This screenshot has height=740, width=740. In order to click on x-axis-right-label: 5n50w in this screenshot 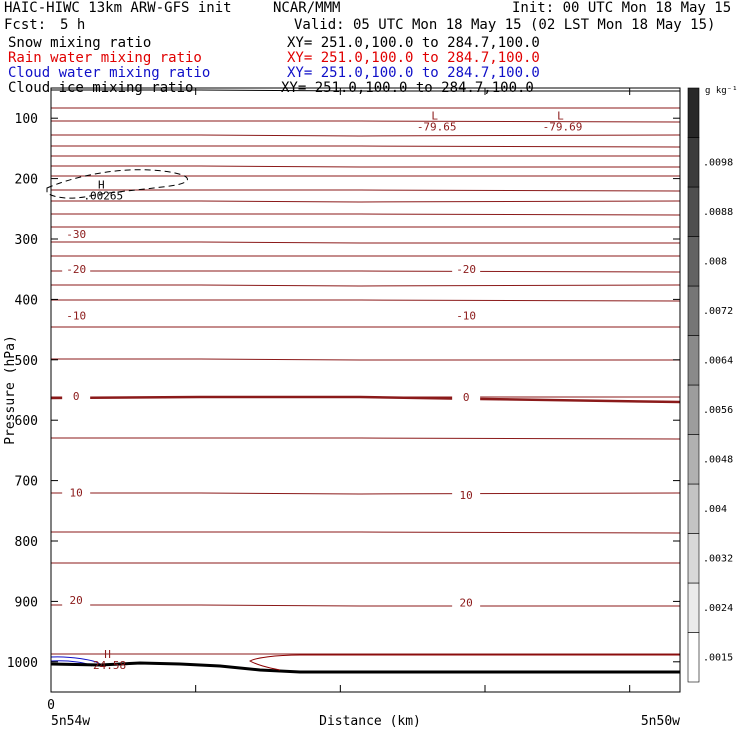, I will do `click(660, 721)`.